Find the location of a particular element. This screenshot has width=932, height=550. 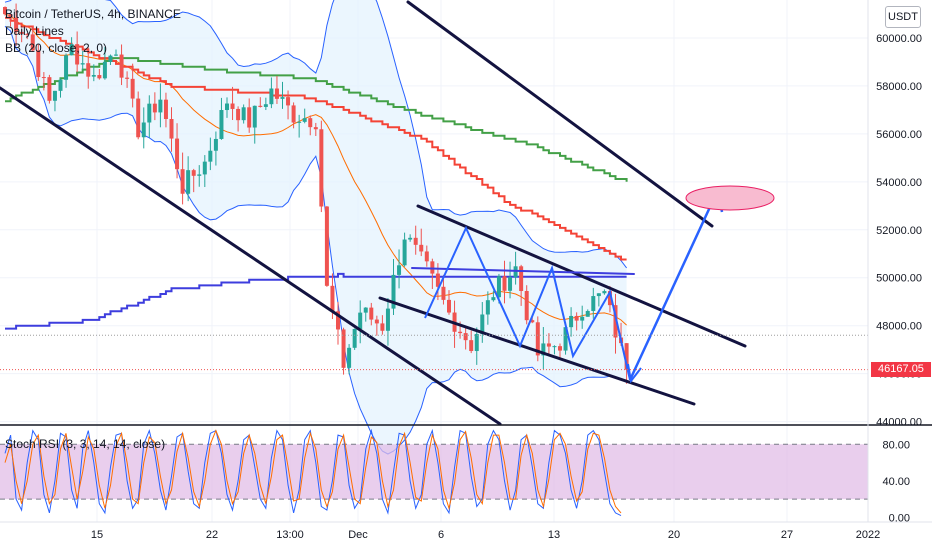

trendline-wedge-top is located at coordinates (581, 276).